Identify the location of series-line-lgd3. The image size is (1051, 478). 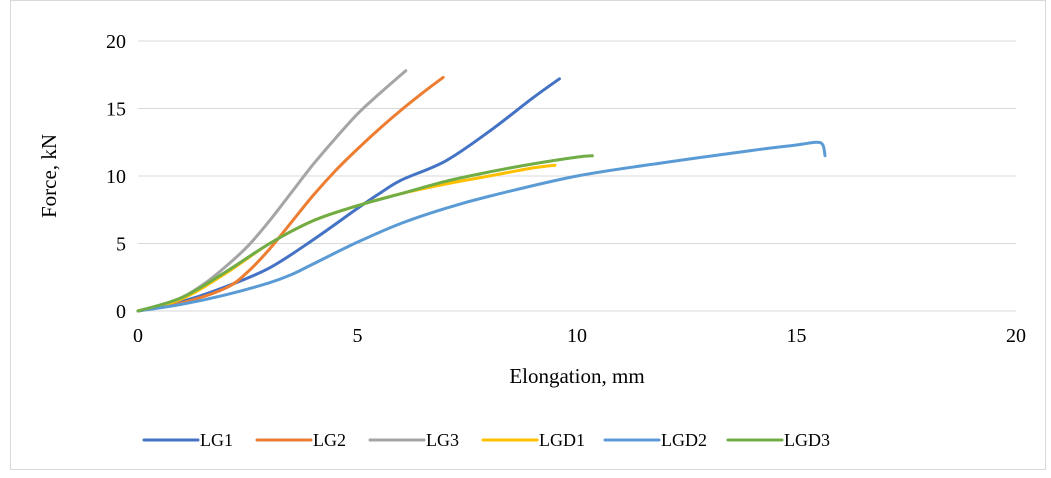
(365, 233).